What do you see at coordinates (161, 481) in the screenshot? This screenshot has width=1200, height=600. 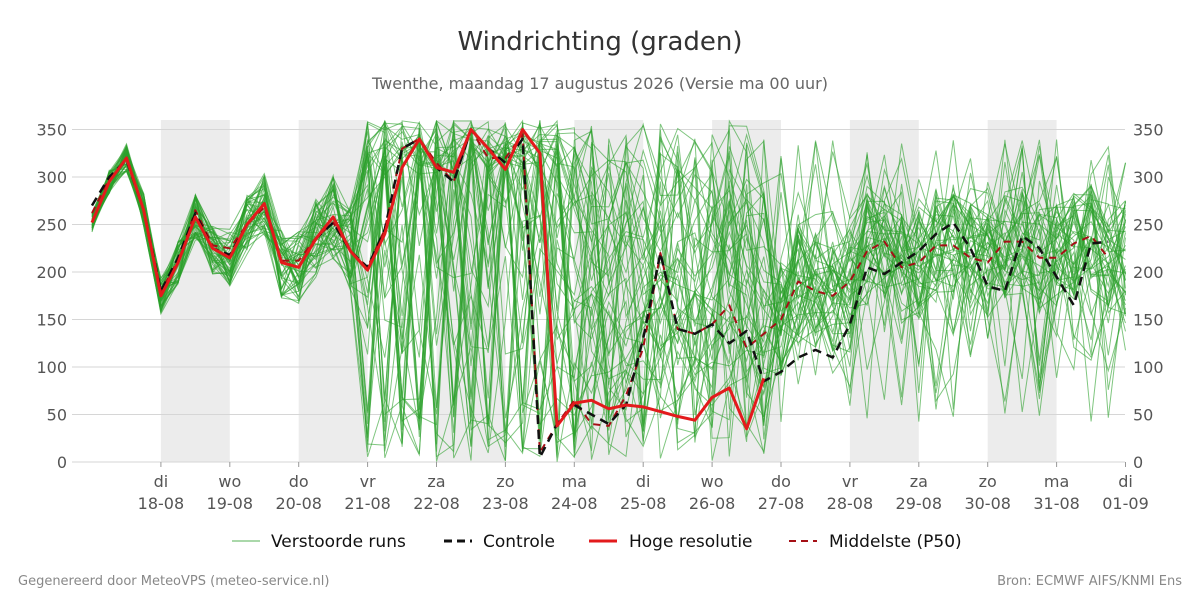 I see `x-tick-day-18-08: di` at bounding box center [161, 481].